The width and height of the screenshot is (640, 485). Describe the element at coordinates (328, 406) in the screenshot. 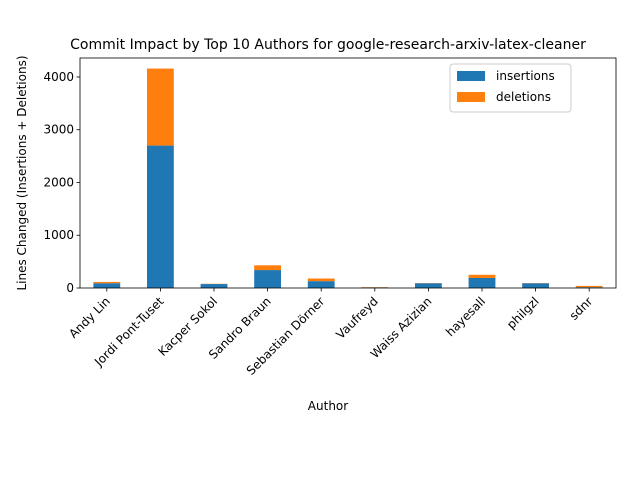

I see `x-axis-title: Author` at that location.